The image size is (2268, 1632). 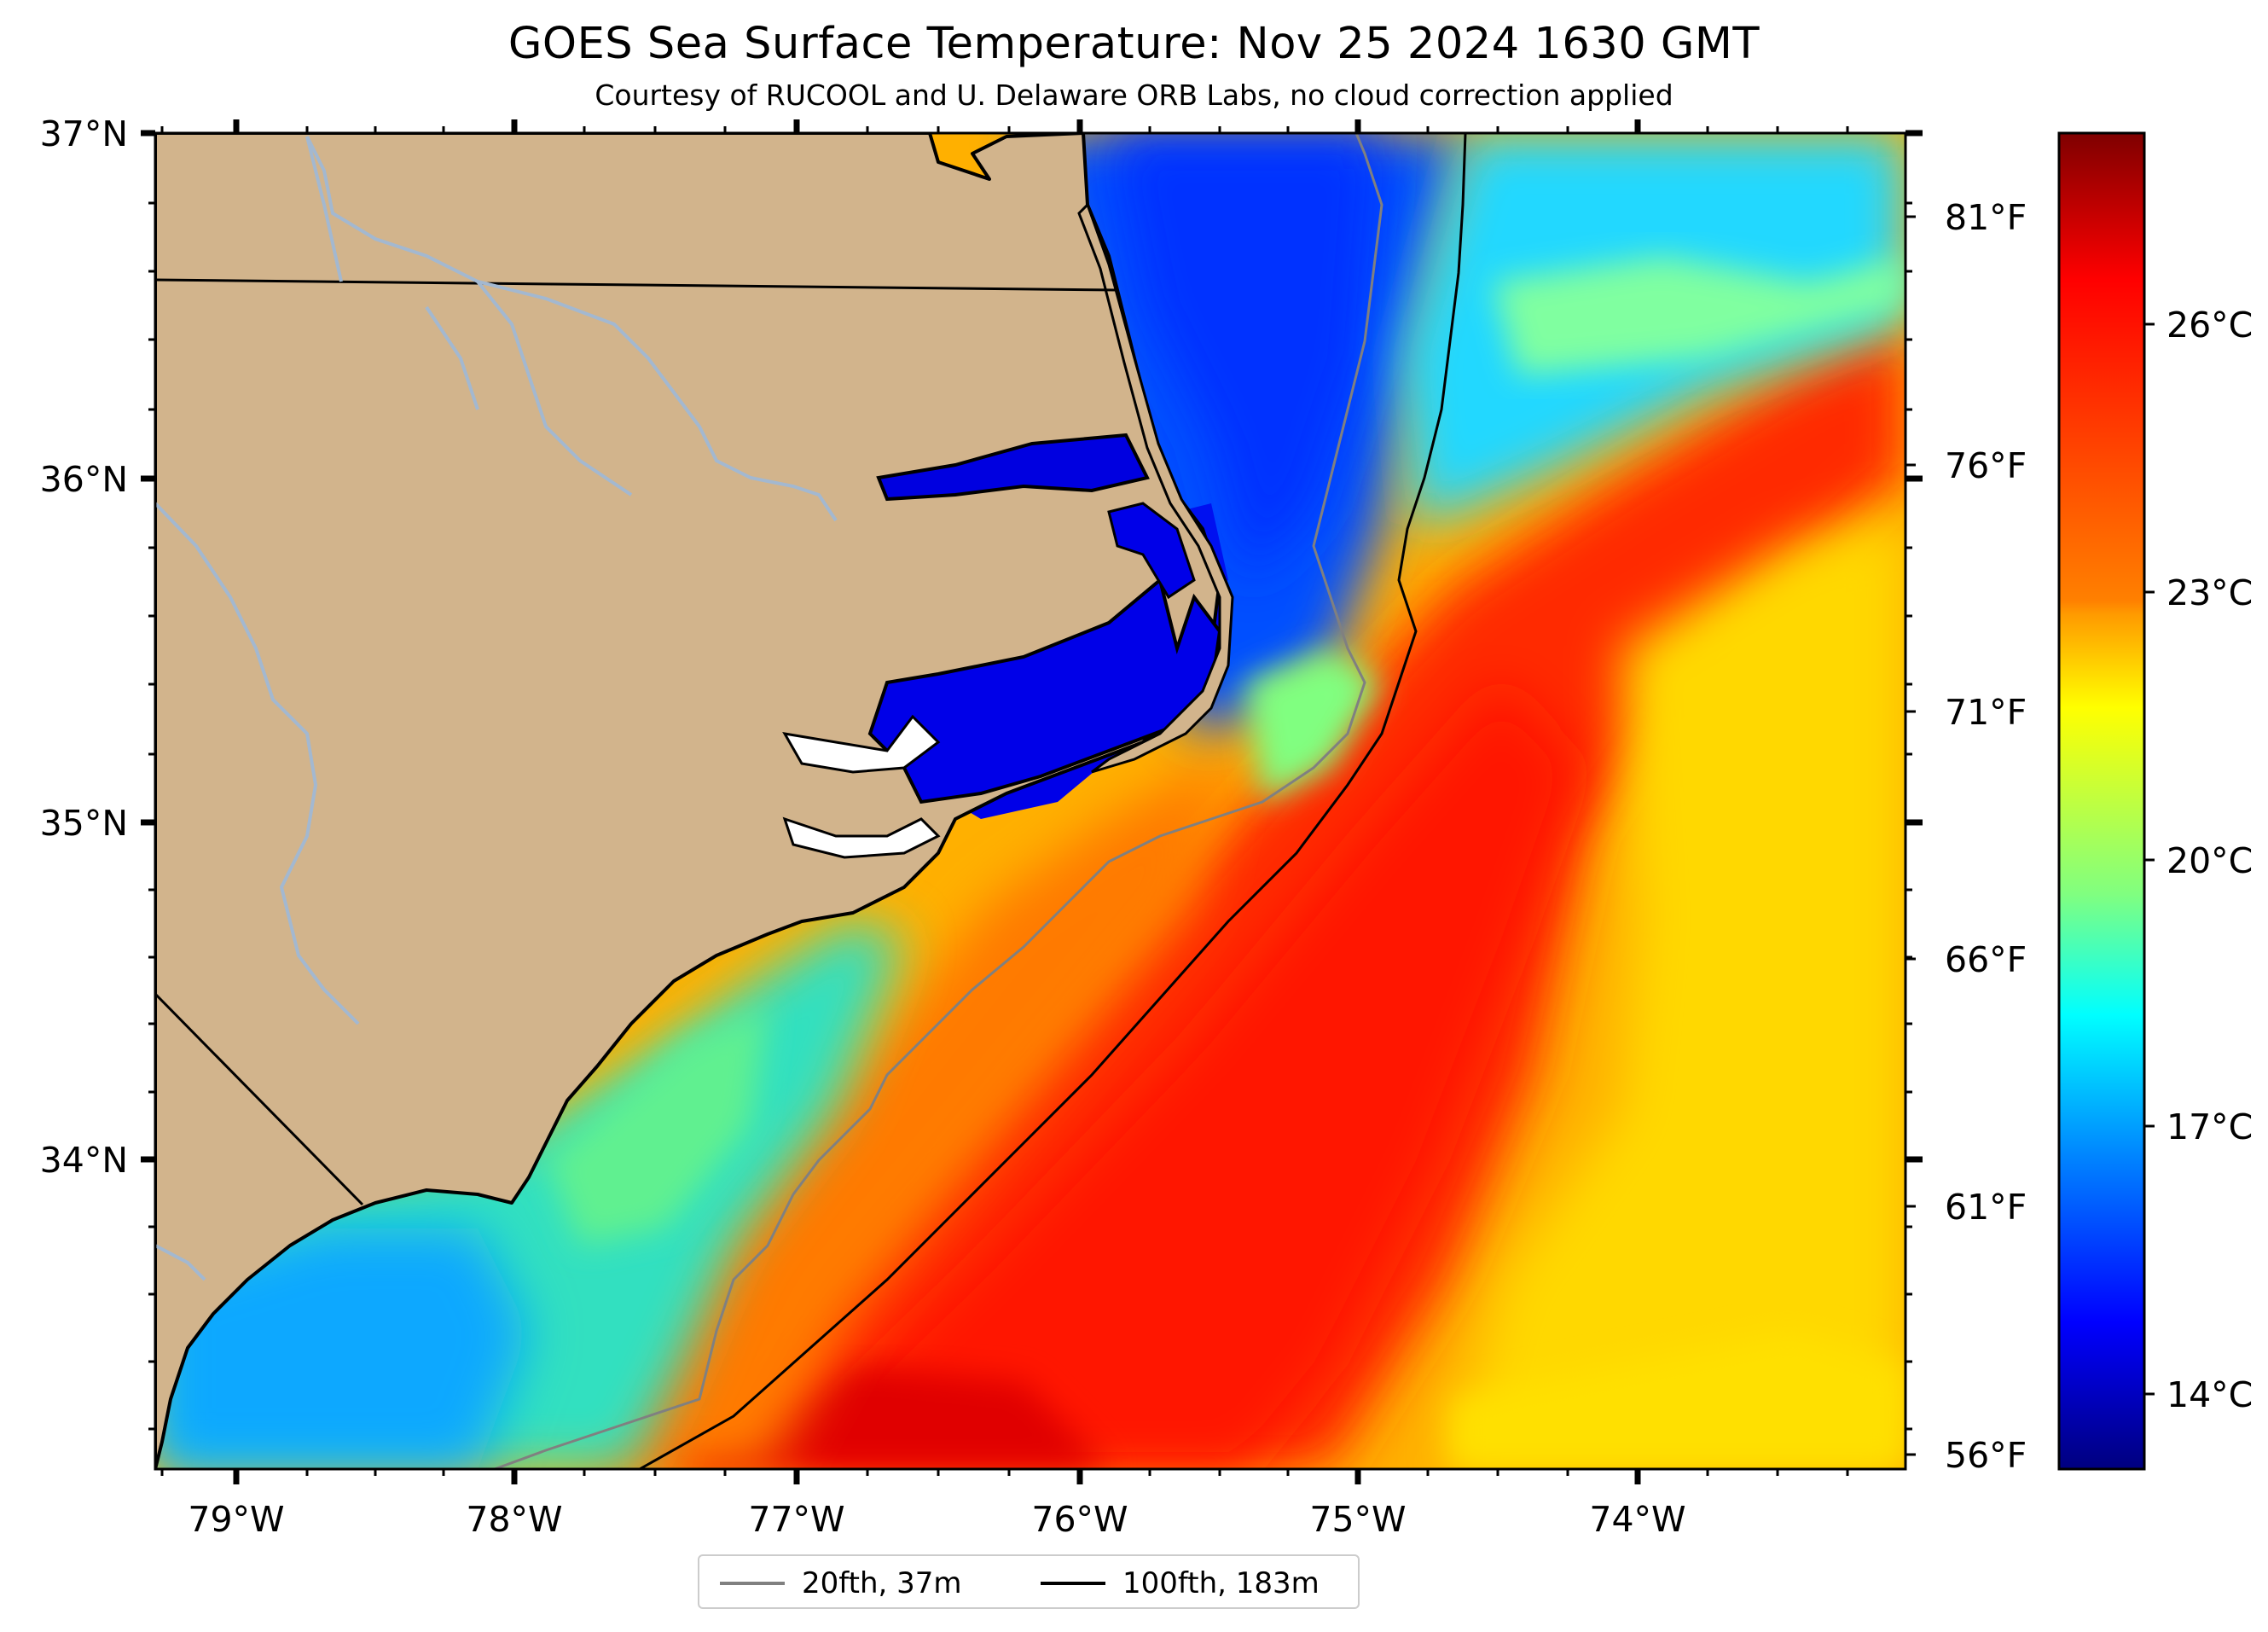 I want to click on legend-label-100fth: 100fth, 183m, so click(x=1221, y=1583).